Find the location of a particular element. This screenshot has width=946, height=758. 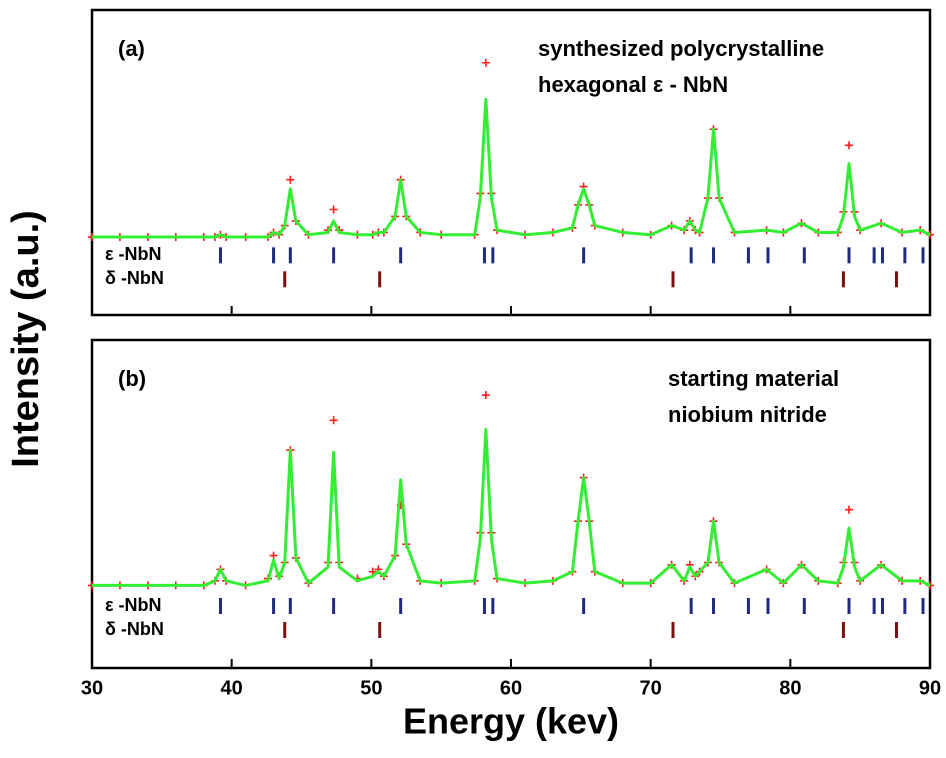

x-tick-label: 70 is located at coordinates (651, 688).